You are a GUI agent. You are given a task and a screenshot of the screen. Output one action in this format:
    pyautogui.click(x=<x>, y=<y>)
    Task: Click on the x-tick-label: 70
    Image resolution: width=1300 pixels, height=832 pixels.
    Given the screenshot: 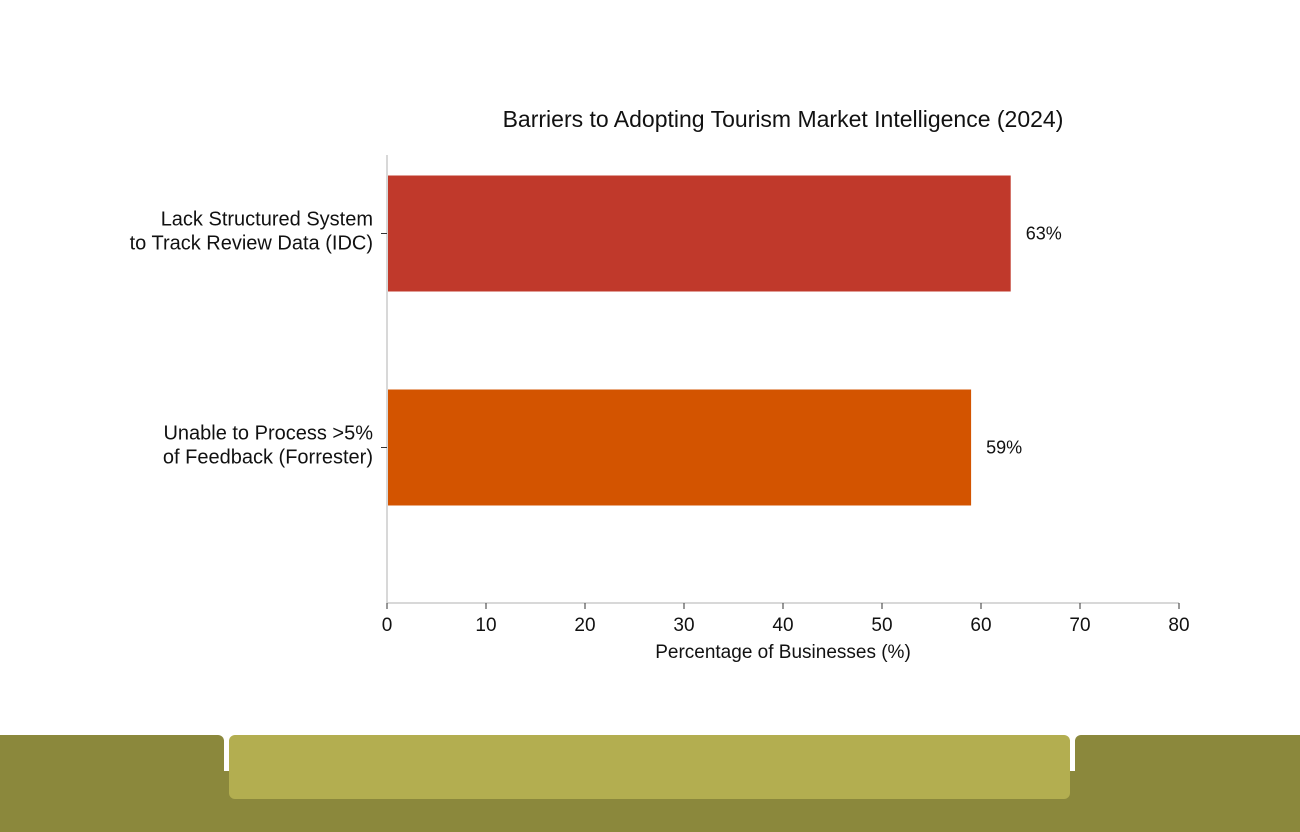 What is the action you would take?
    pyautogui.click(x=1079, y=625)
    